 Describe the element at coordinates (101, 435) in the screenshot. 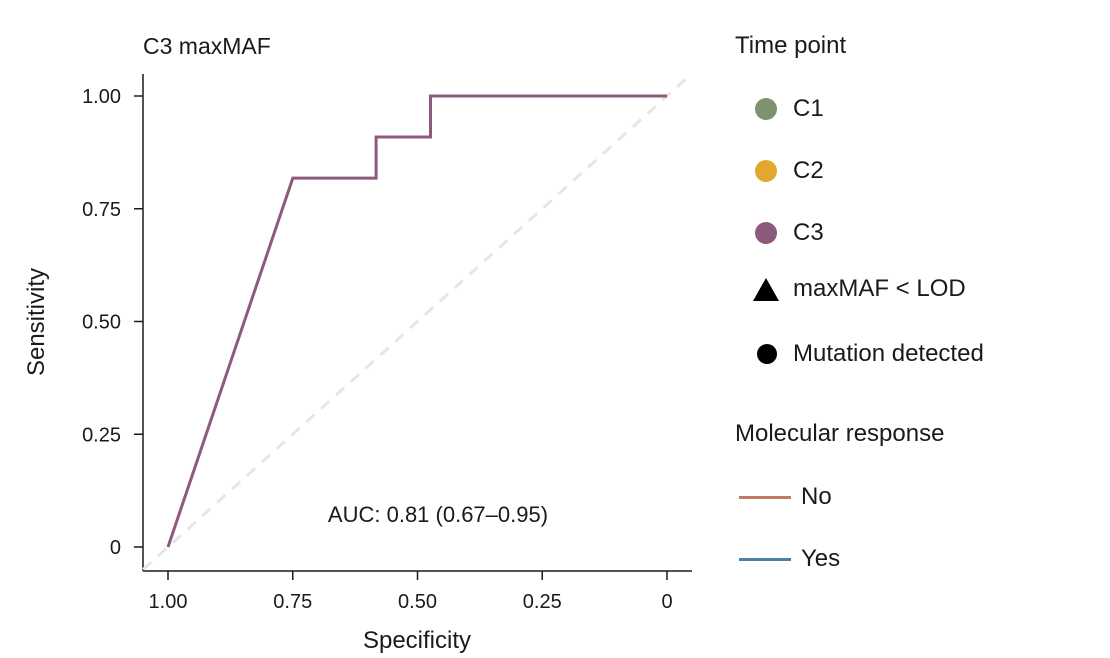

I see `y-tick-label: 0.25` at that location.